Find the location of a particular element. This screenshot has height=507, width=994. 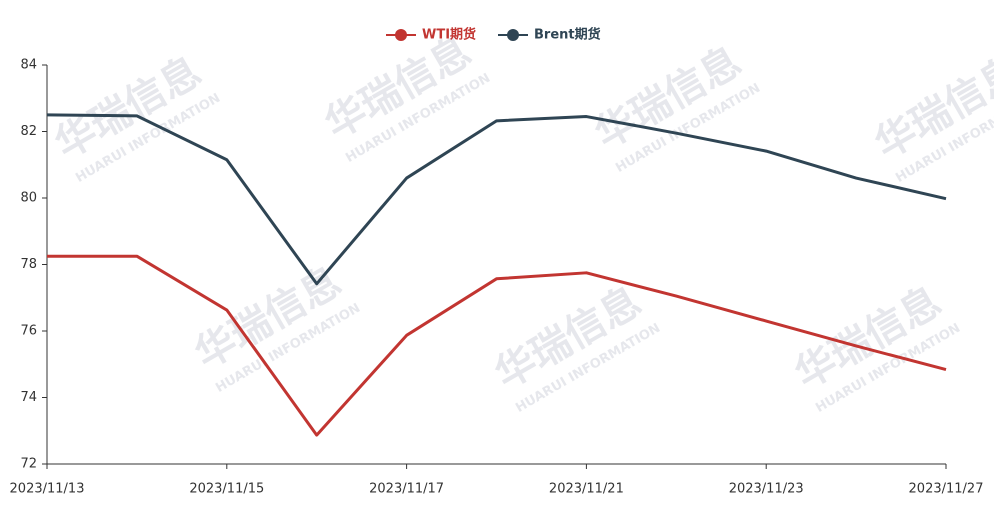

y-tick-label: 80 is located at coordinates (28, 198).